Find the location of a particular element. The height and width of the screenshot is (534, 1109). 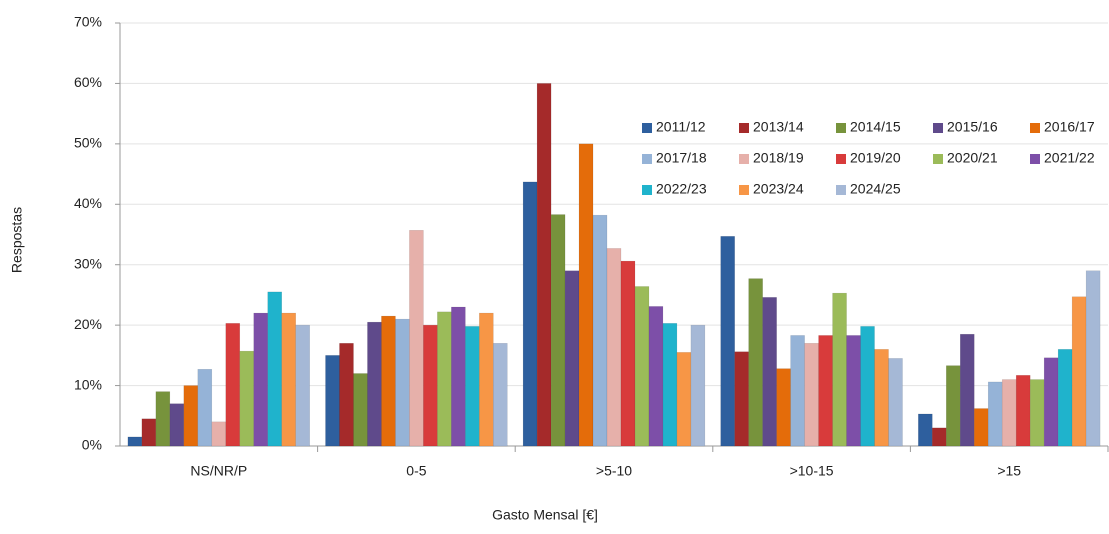

legend-label: 2022/23 is located at coordinates (681, 189).